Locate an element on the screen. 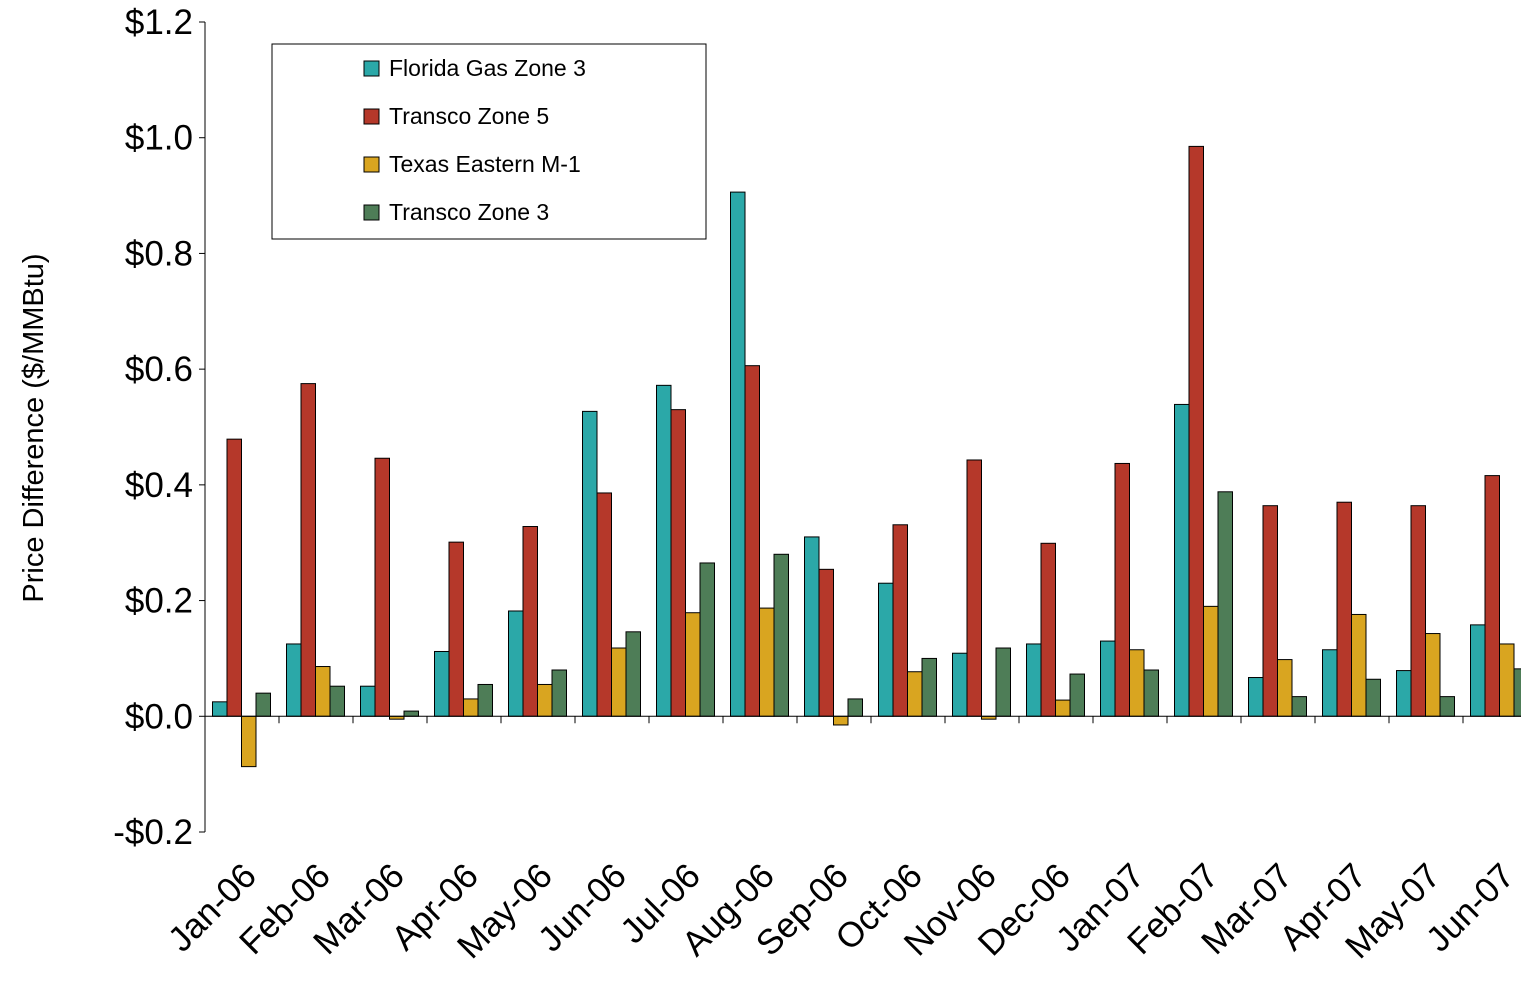 This screenshot has width=1521, height=1004. legend-label: Transco Zone 5 is located at coordinates (469, 116).